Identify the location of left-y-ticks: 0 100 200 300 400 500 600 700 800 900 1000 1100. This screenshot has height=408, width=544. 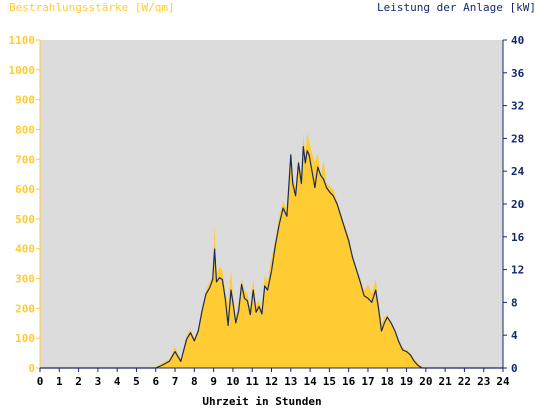
(24, 204).